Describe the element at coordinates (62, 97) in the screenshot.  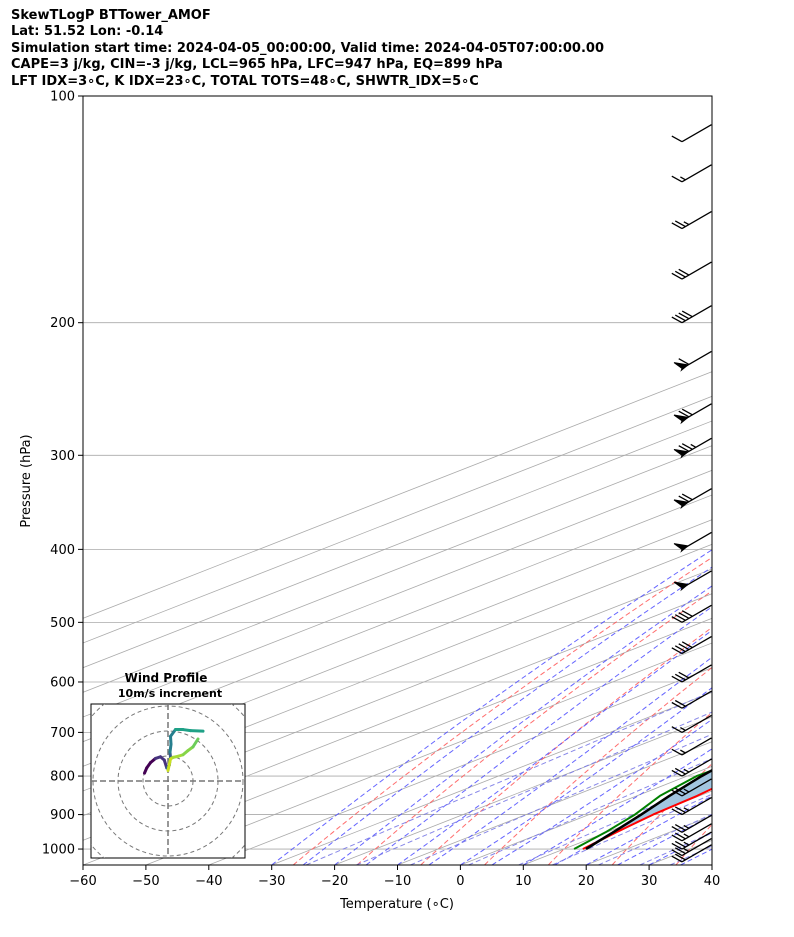
I see `y-tick-label: 100` at that location.